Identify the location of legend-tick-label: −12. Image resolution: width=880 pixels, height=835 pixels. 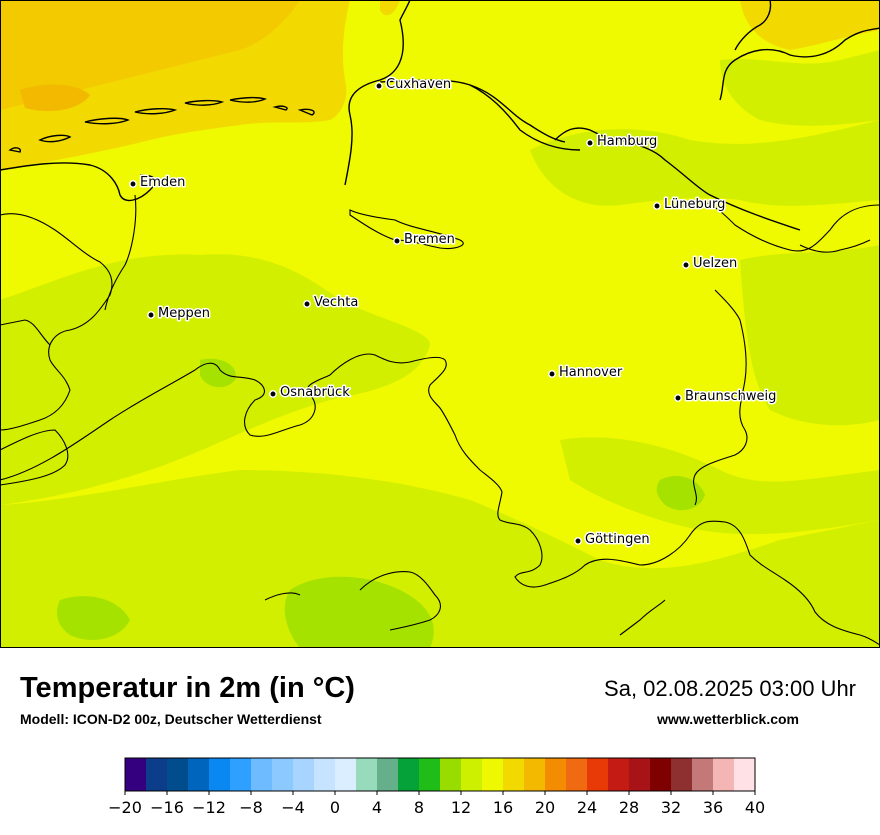
(209, 807).